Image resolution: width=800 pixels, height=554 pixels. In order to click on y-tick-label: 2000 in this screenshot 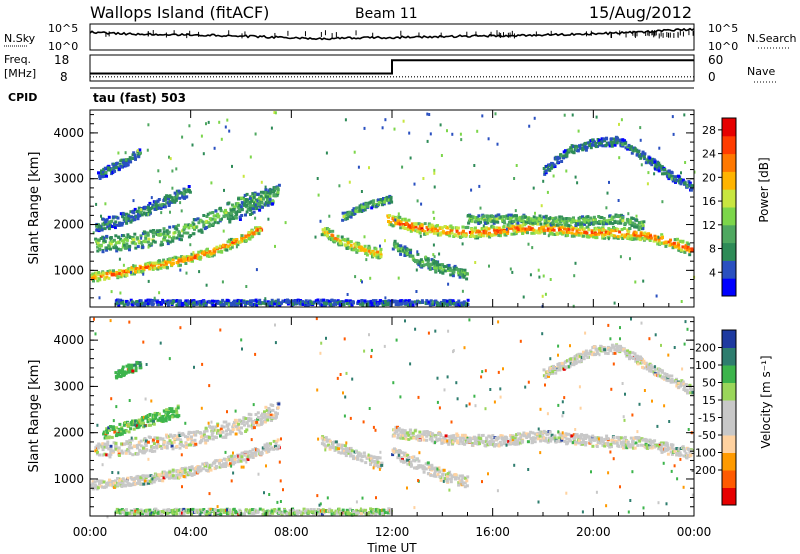, I will do `click(68, 225)`.